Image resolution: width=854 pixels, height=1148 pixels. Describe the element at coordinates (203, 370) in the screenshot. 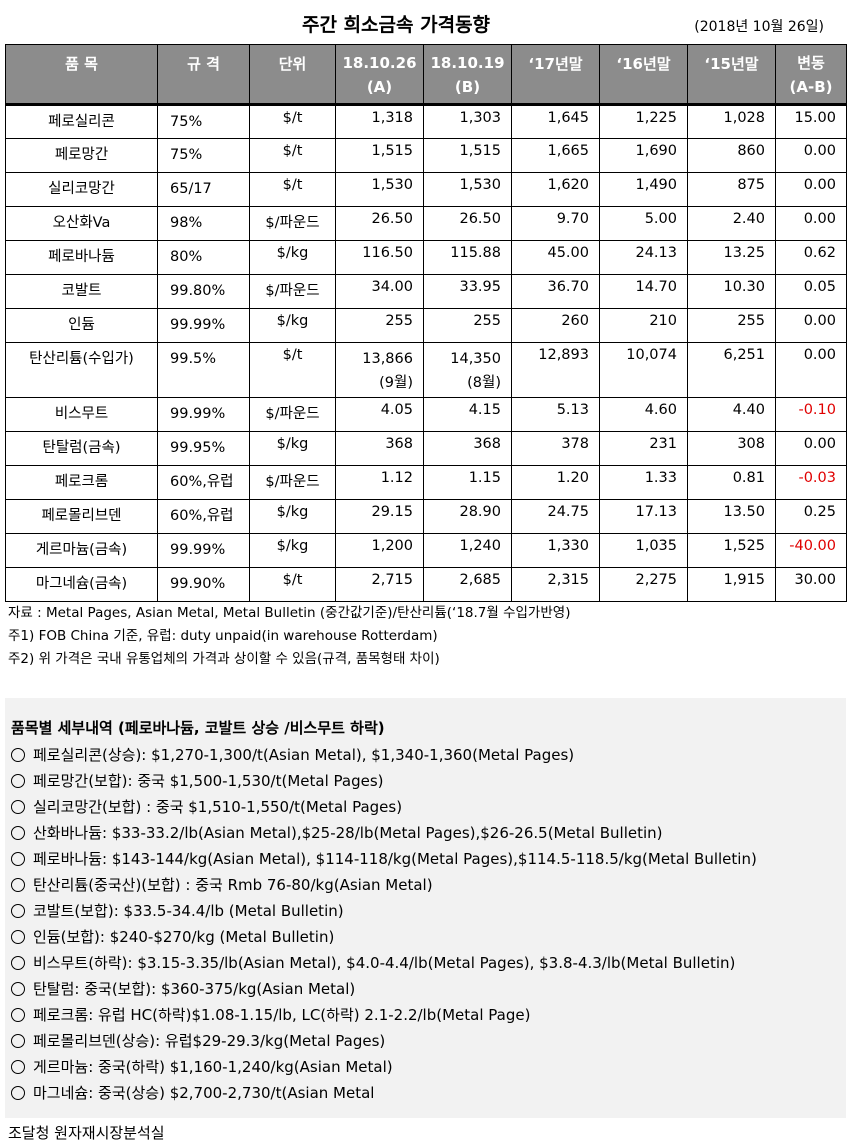

I see `spec-cell: 99.5%` at that location.